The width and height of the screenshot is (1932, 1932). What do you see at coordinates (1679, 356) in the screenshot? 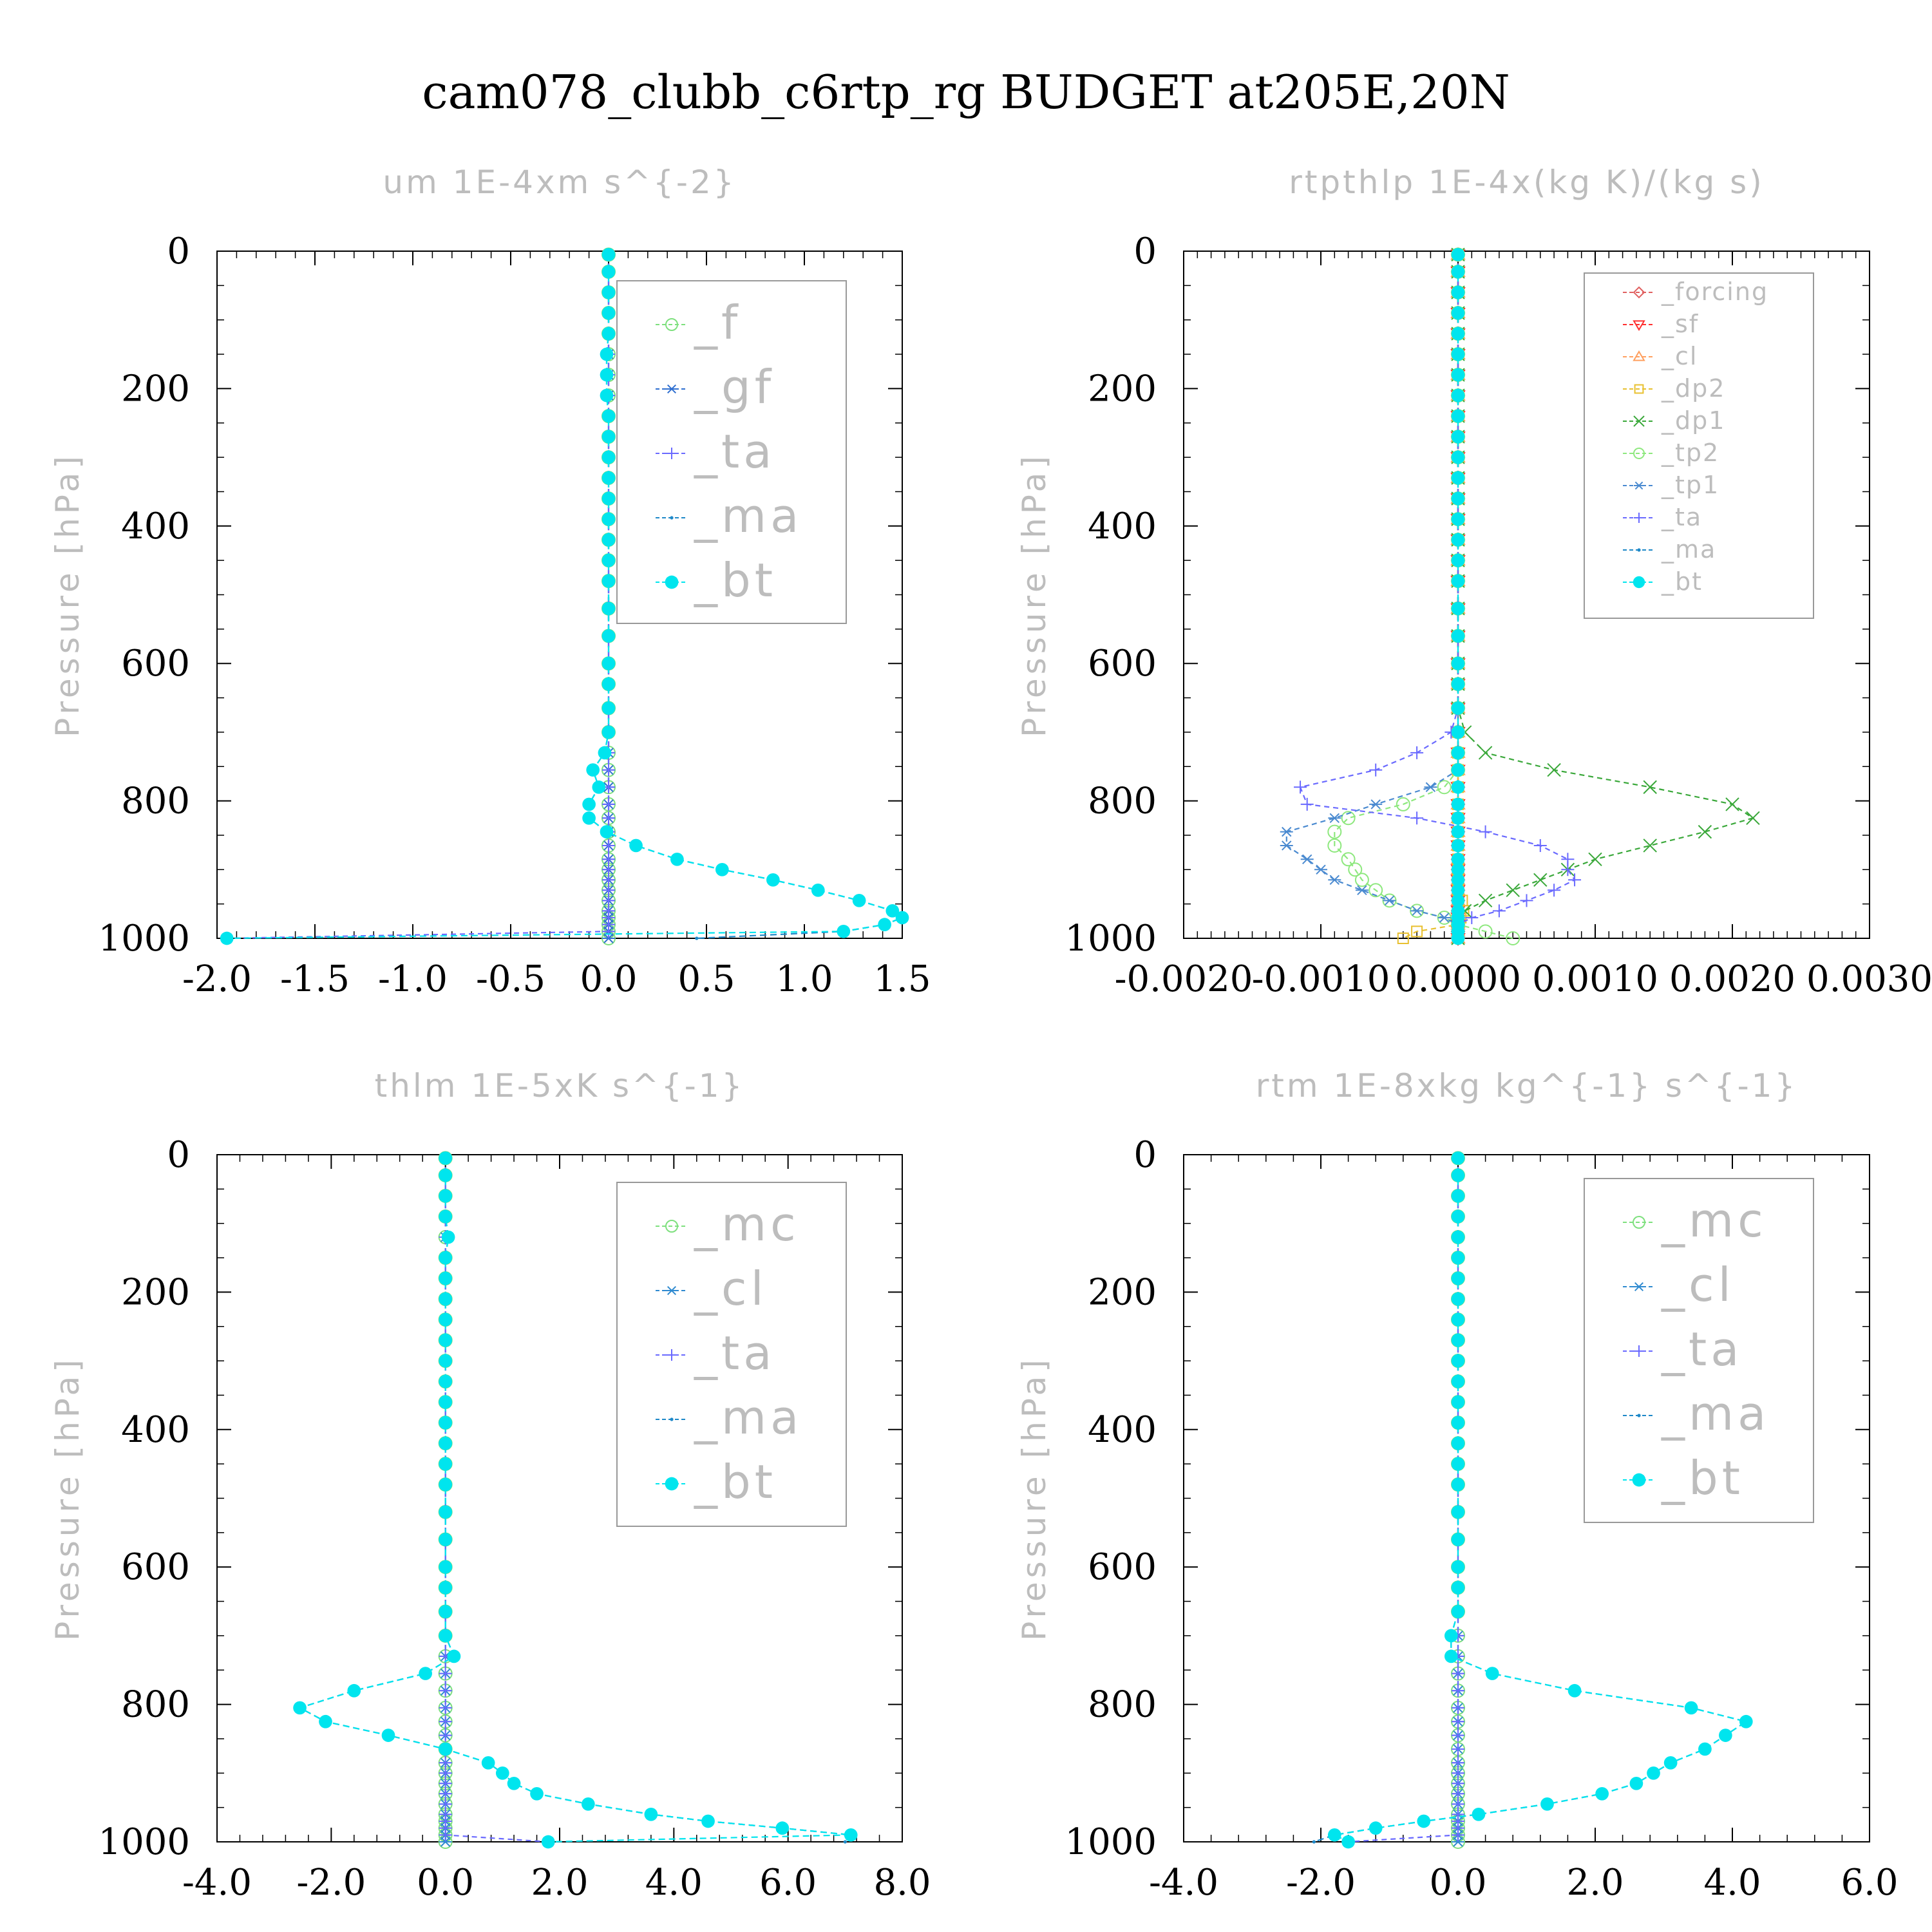
I see `legend-label: _cl` at bounding box center [1679, 356].